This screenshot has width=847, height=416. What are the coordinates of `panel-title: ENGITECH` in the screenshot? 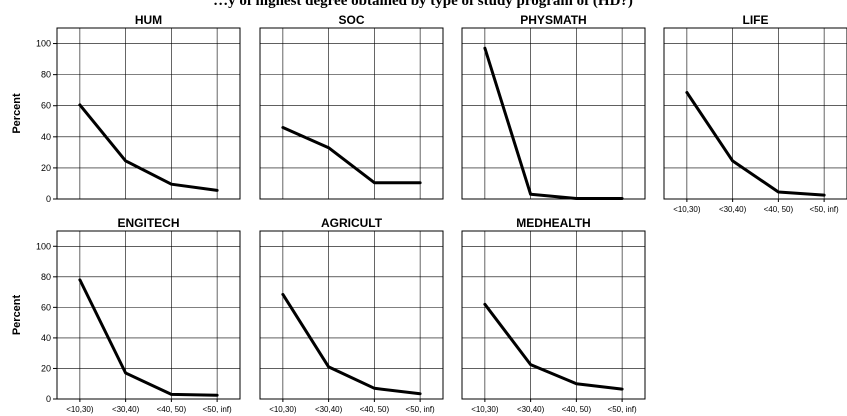 It's located at (148, 223).